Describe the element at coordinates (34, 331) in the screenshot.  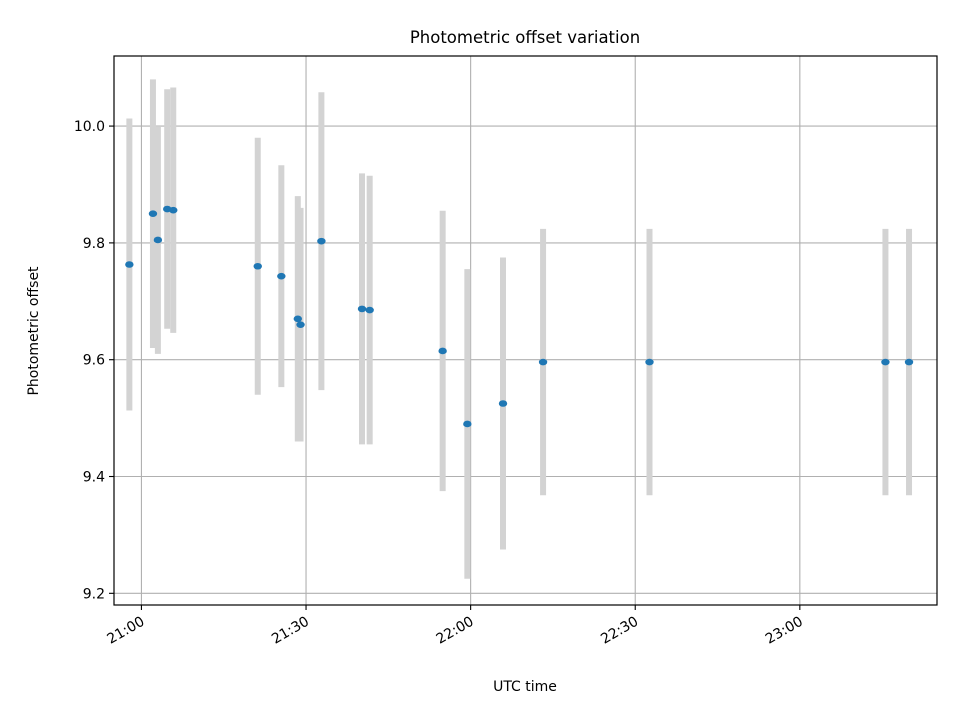
I see `y-axis-label: Photometric offset` at that location.